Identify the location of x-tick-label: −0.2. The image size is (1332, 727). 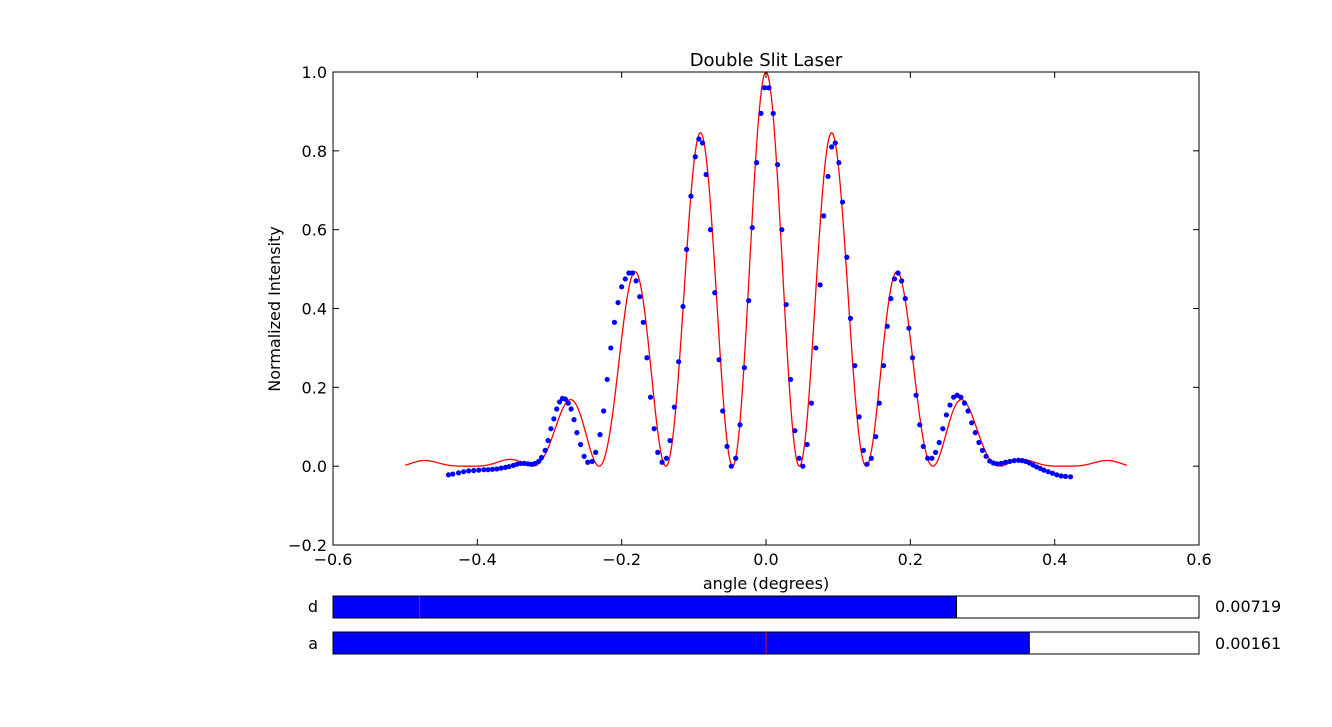
(621, 559).